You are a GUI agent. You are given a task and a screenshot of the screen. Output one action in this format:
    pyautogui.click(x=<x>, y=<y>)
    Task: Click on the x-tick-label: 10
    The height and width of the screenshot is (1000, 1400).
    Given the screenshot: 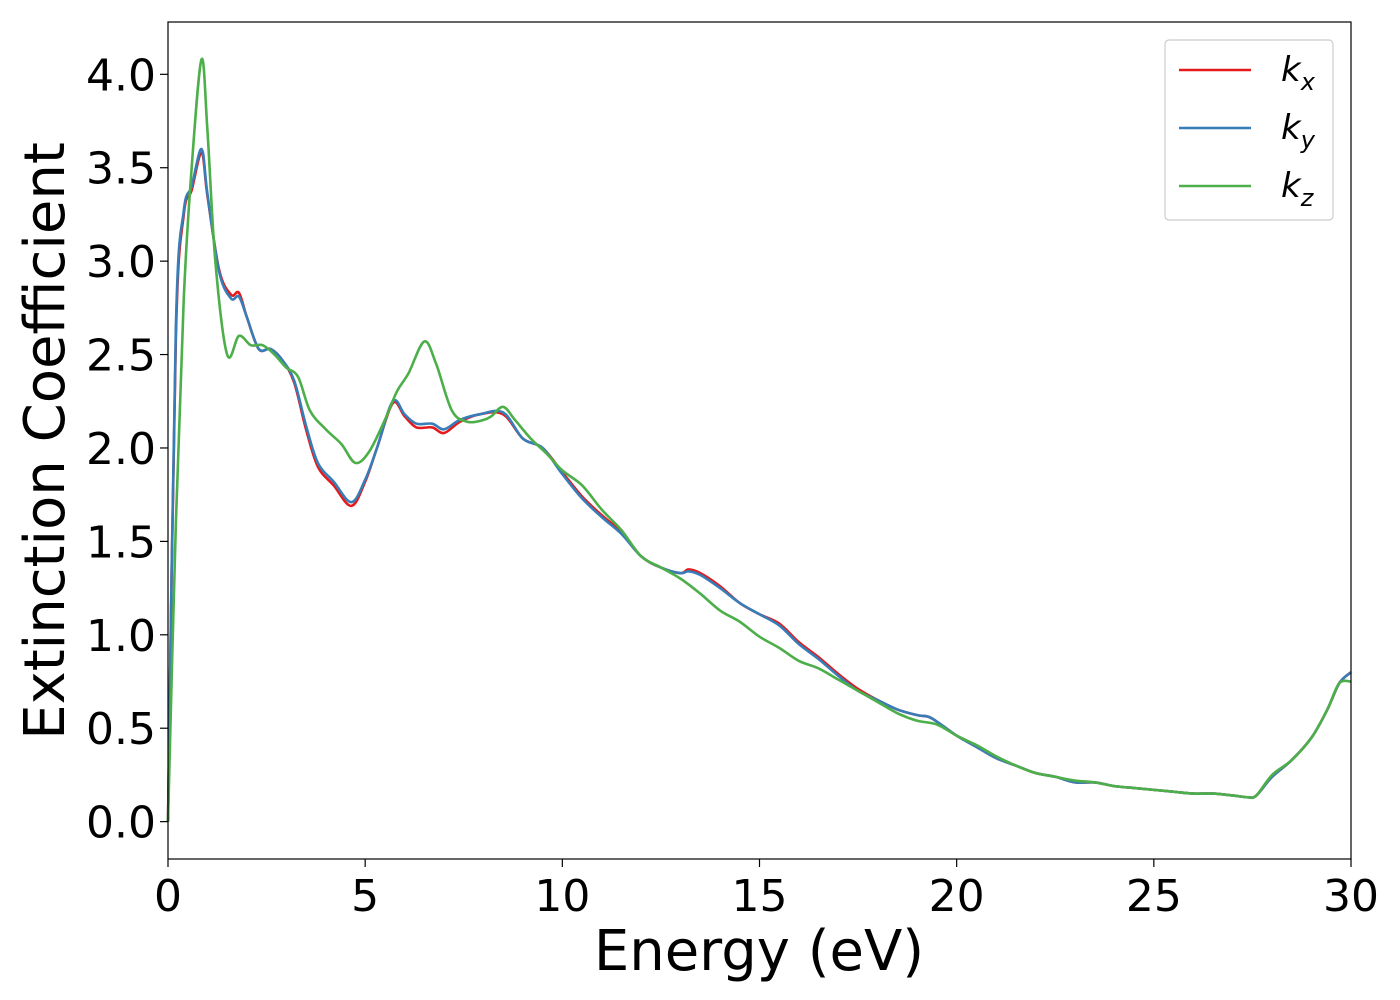 What is the action you would take?
    pyautogui.click(x=562, y=896)
    